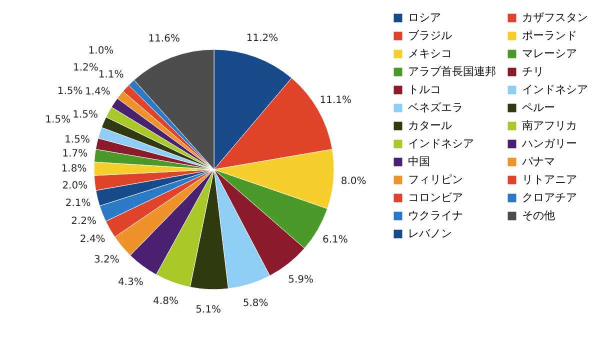  Describe the element at coordinates (208, 310) in the screenshot. I see `data-label: 5.1%` at that location.